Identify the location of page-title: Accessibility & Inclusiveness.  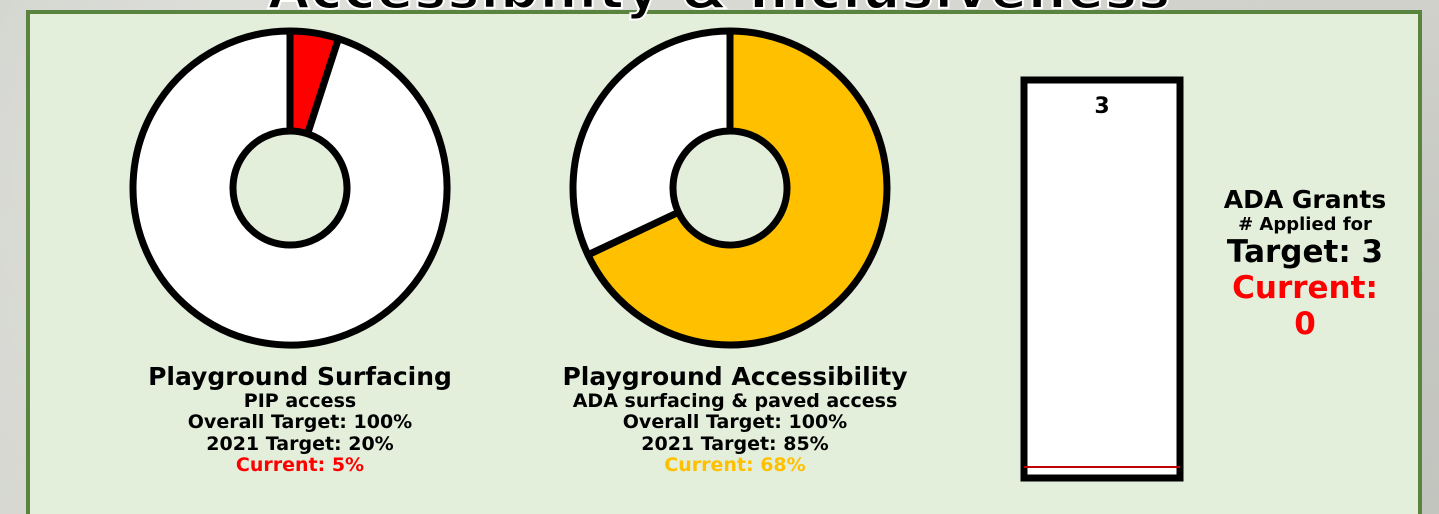
(719, 11).